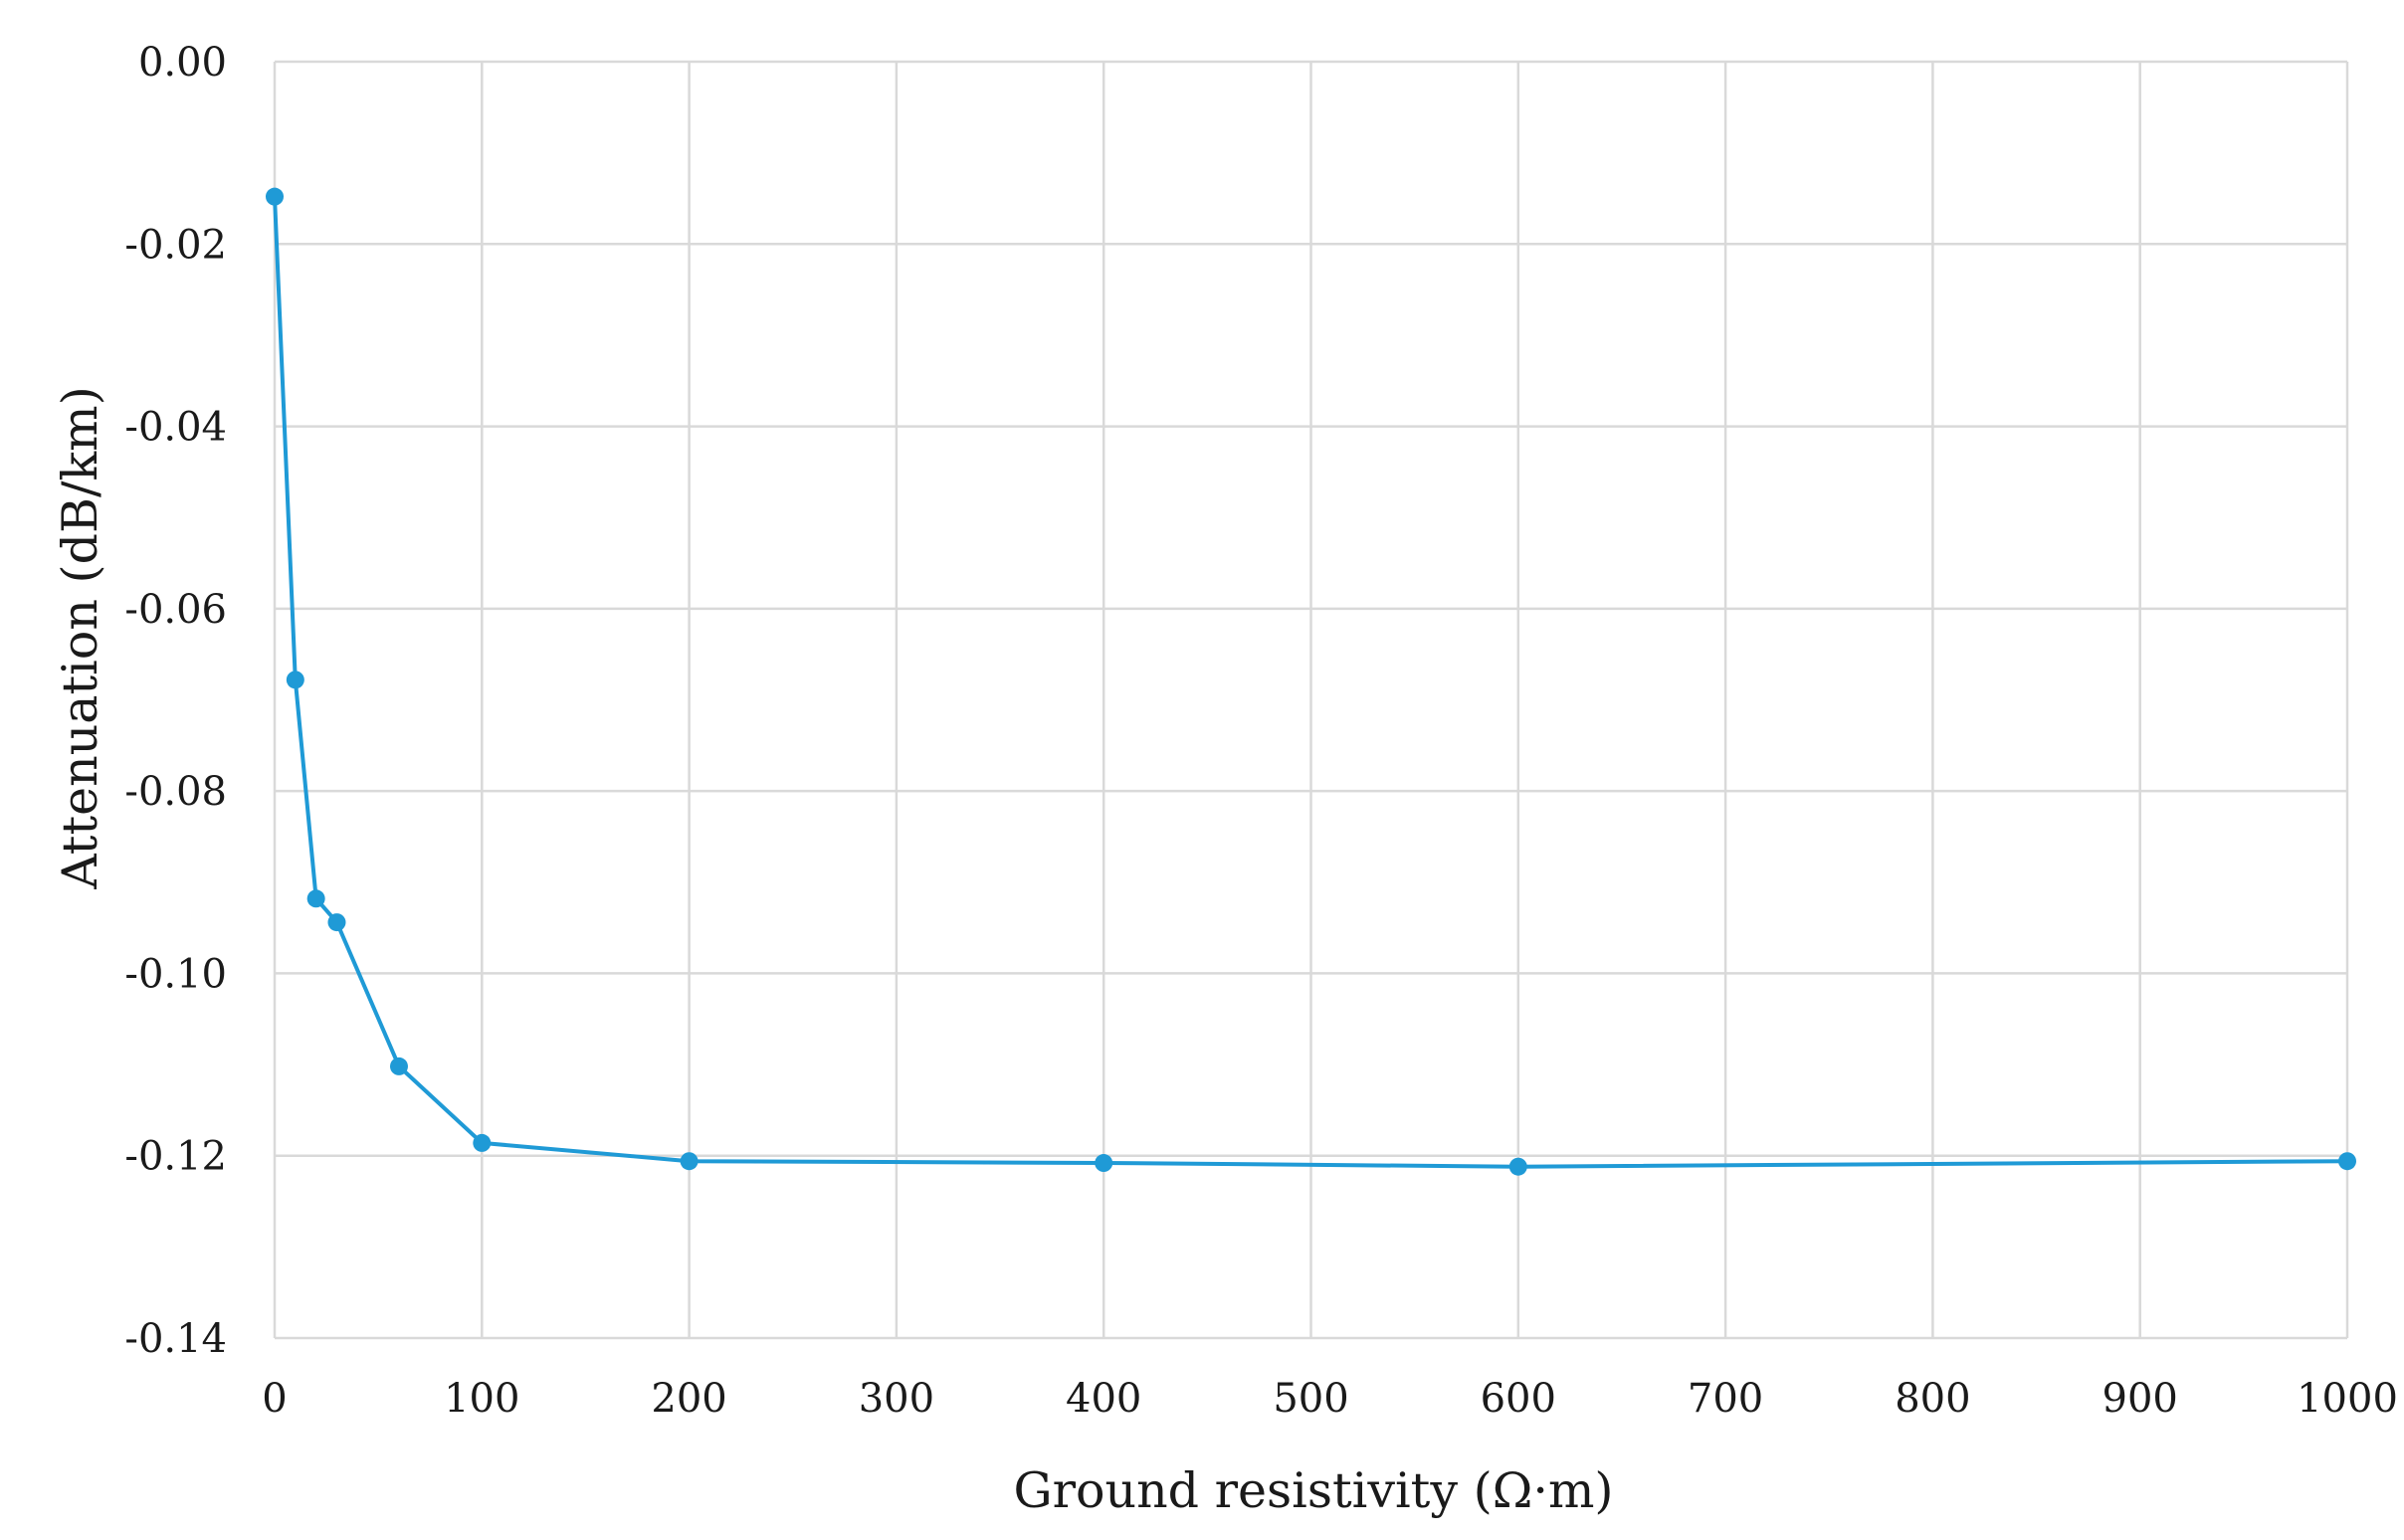  I want to click on y-tick-label: -0.14, so click(175, 1339).